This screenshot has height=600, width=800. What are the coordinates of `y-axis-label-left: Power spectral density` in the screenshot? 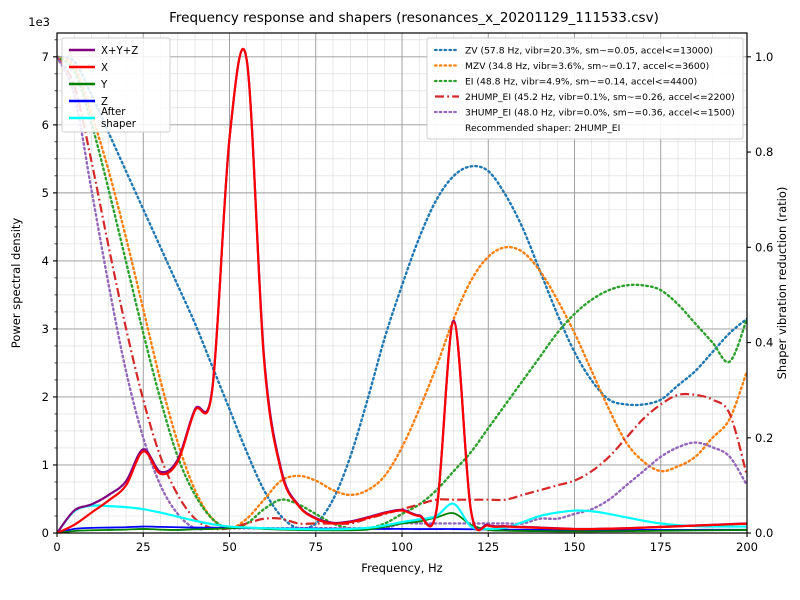 It's located at (16, 283).